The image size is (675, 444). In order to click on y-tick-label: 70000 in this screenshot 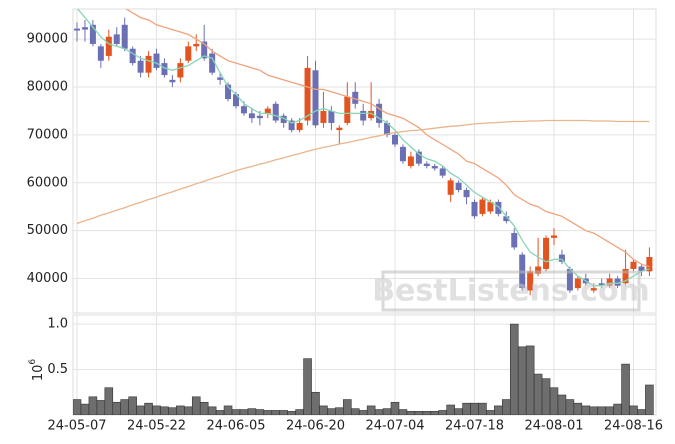, I will do `click(47, 134)`.